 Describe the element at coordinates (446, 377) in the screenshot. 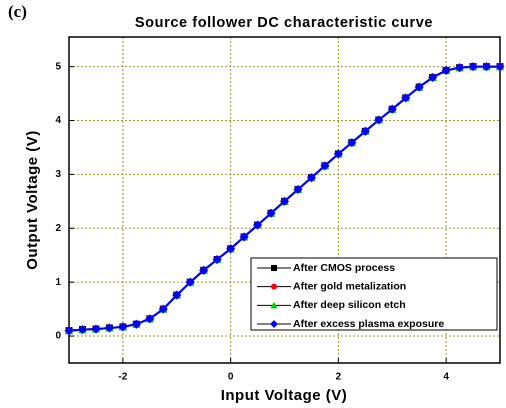

I see `x-tick-label: 4` at that location.